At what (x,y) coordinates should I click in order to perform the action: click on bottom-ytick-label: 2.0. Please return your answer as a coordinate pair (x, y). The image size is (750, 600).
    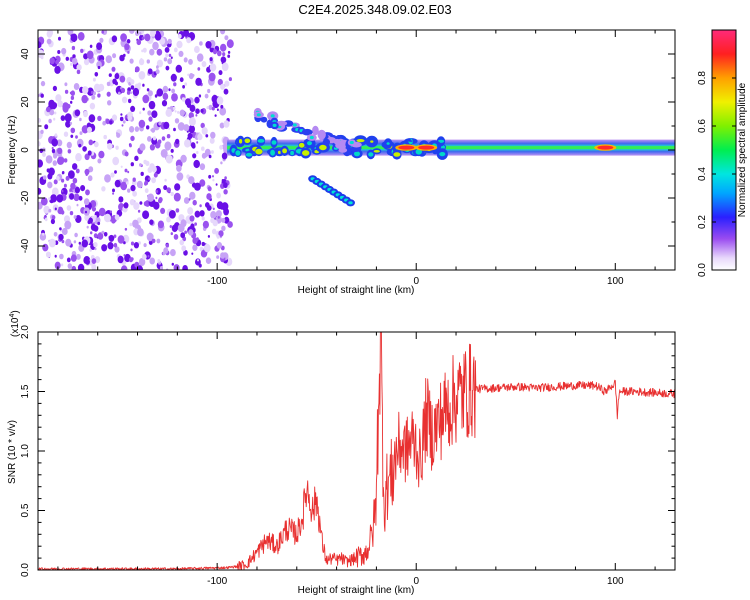
    Looking at the image, I should click on (25, 332).